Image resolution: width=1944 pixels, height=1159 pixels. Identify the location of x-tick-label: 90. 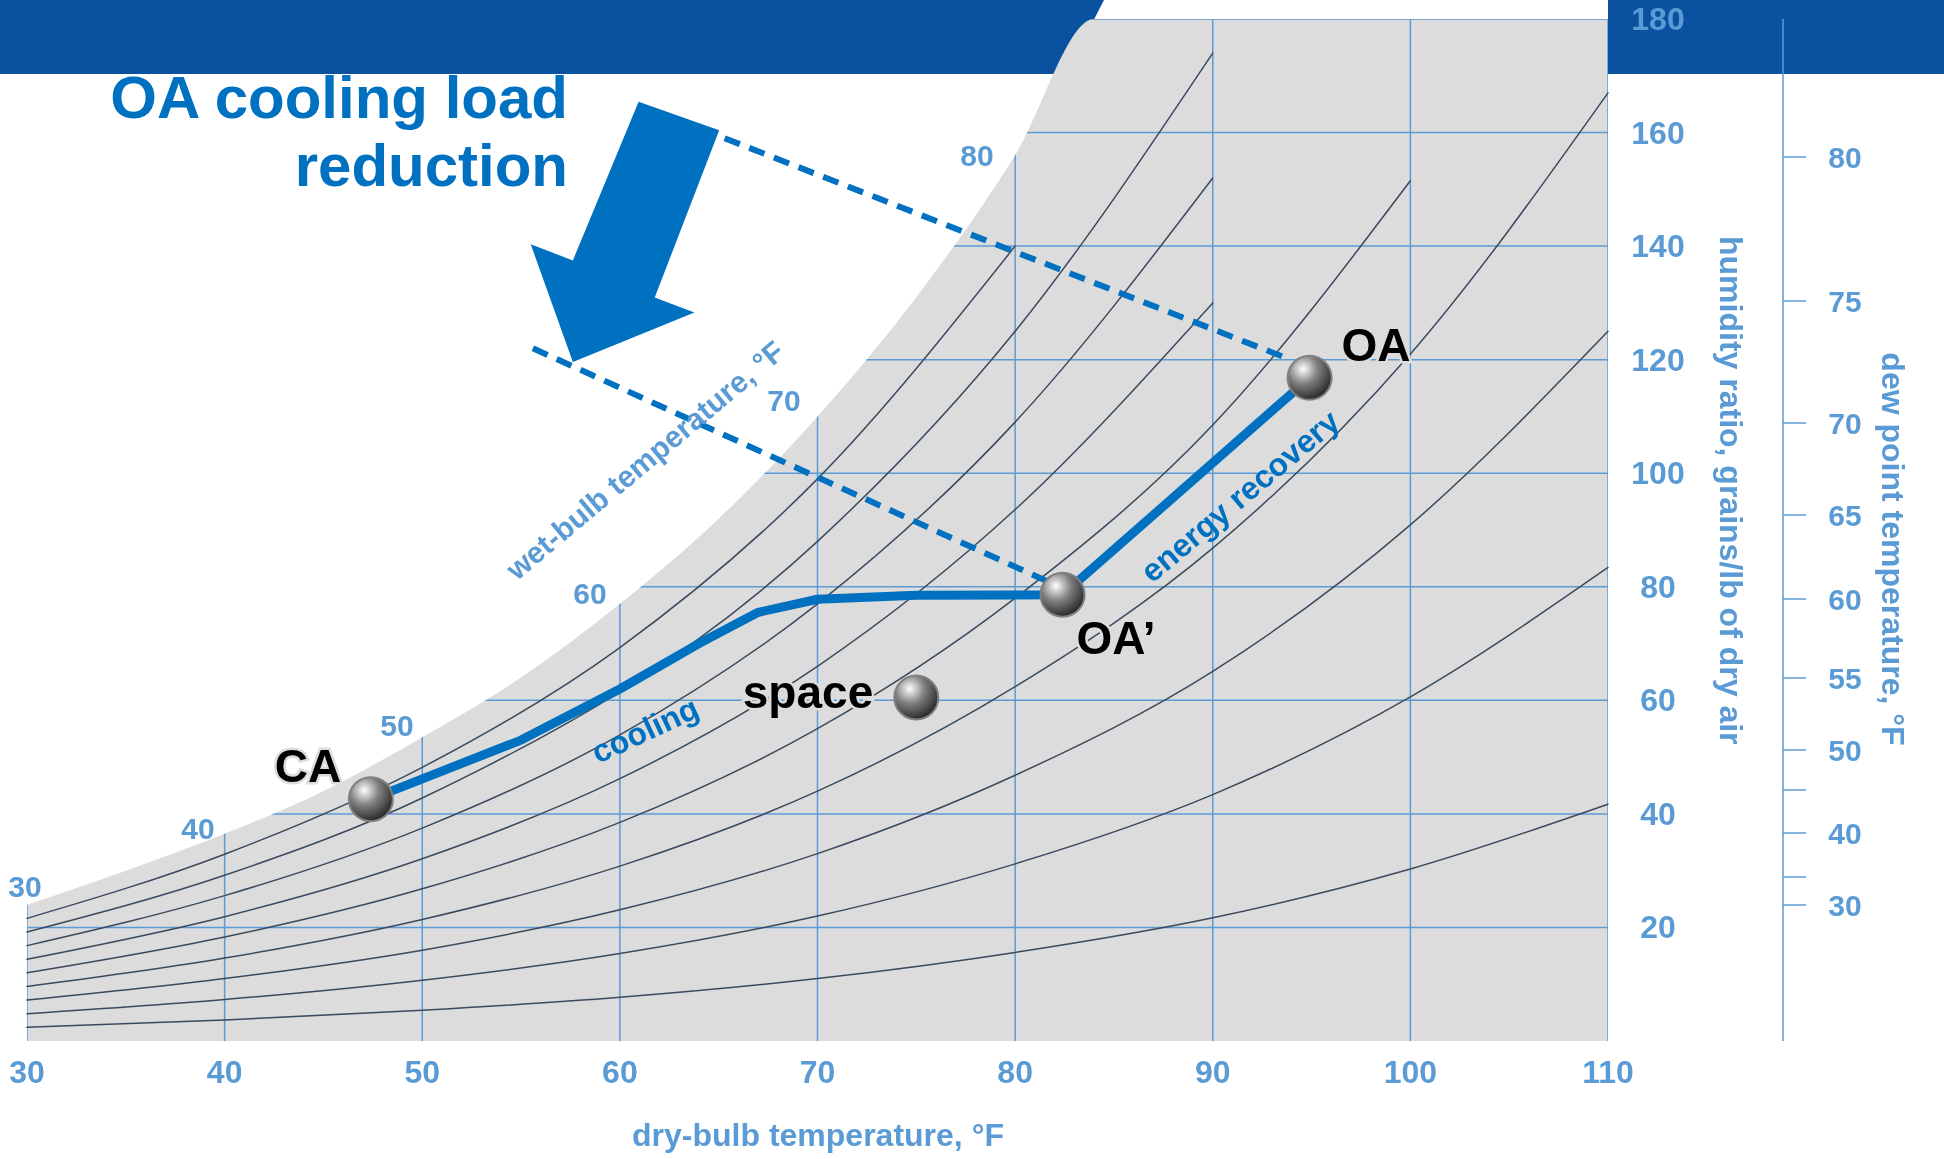
(1212, 1072).